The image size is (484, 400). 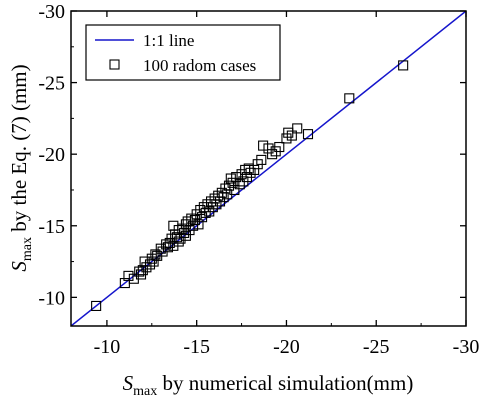 I want to click on x-tick-label: -25, so click(x=376, y=347).